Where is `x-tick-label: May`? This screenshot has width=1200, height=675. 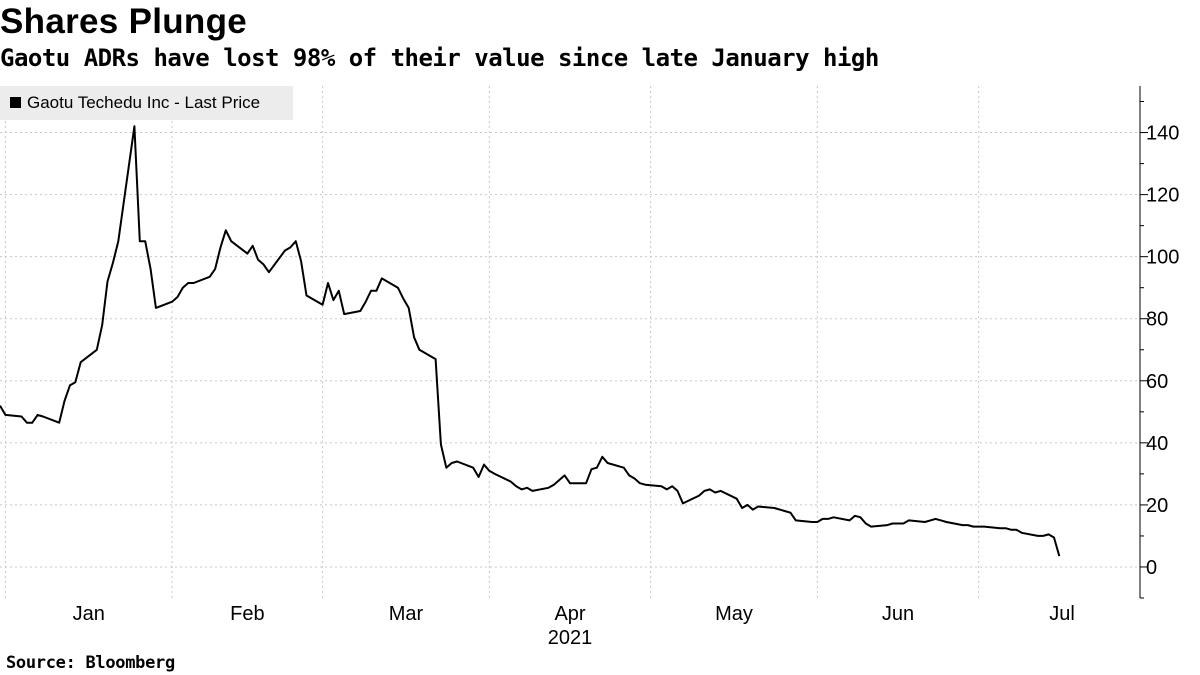 x-tick-label: May is located at coordinates (734, 614).